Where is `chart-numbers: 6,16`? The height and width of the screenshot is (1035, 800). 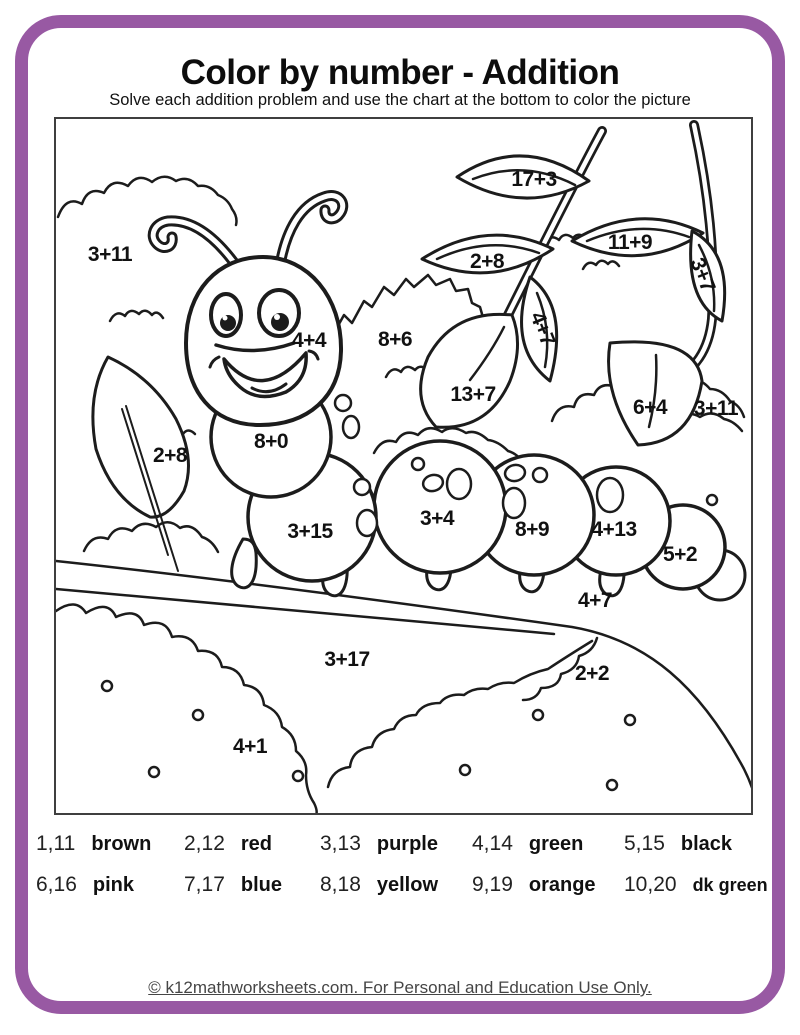
chart-numbers: 6,16 is located at coordinates (56, 884).